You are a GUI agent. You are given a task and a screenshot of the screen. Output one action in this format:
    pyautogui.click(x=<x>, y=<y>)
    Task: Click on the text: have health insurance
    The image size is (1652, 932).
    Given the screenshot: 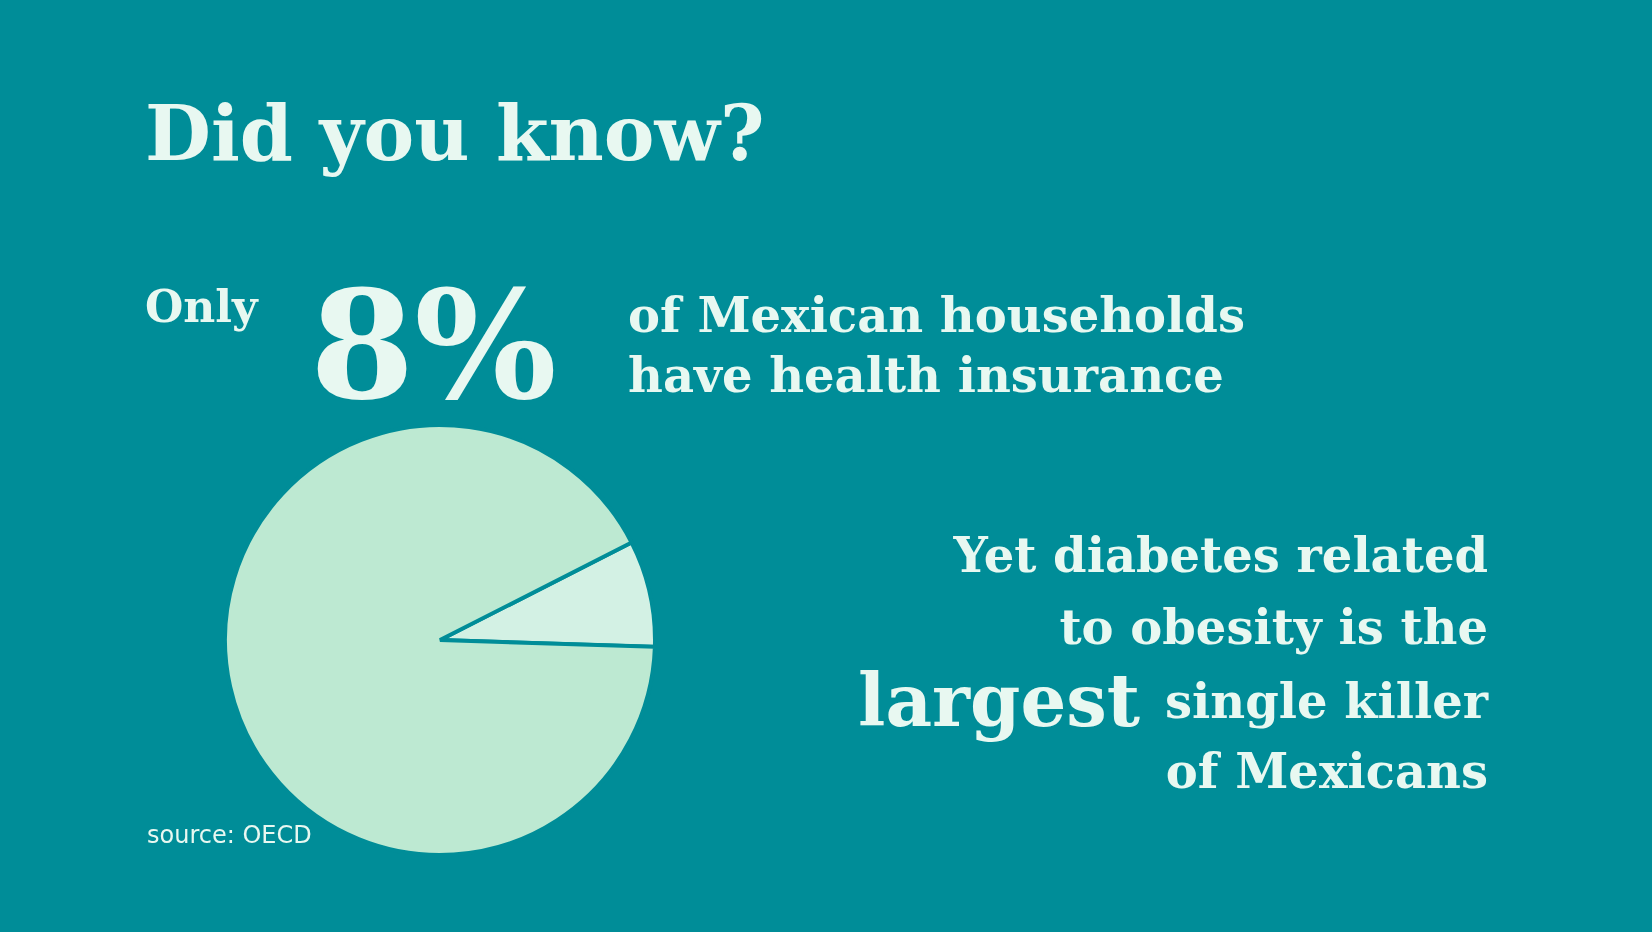 What is the action you would take?
    pyautogui.click(x=926, y=375)
    